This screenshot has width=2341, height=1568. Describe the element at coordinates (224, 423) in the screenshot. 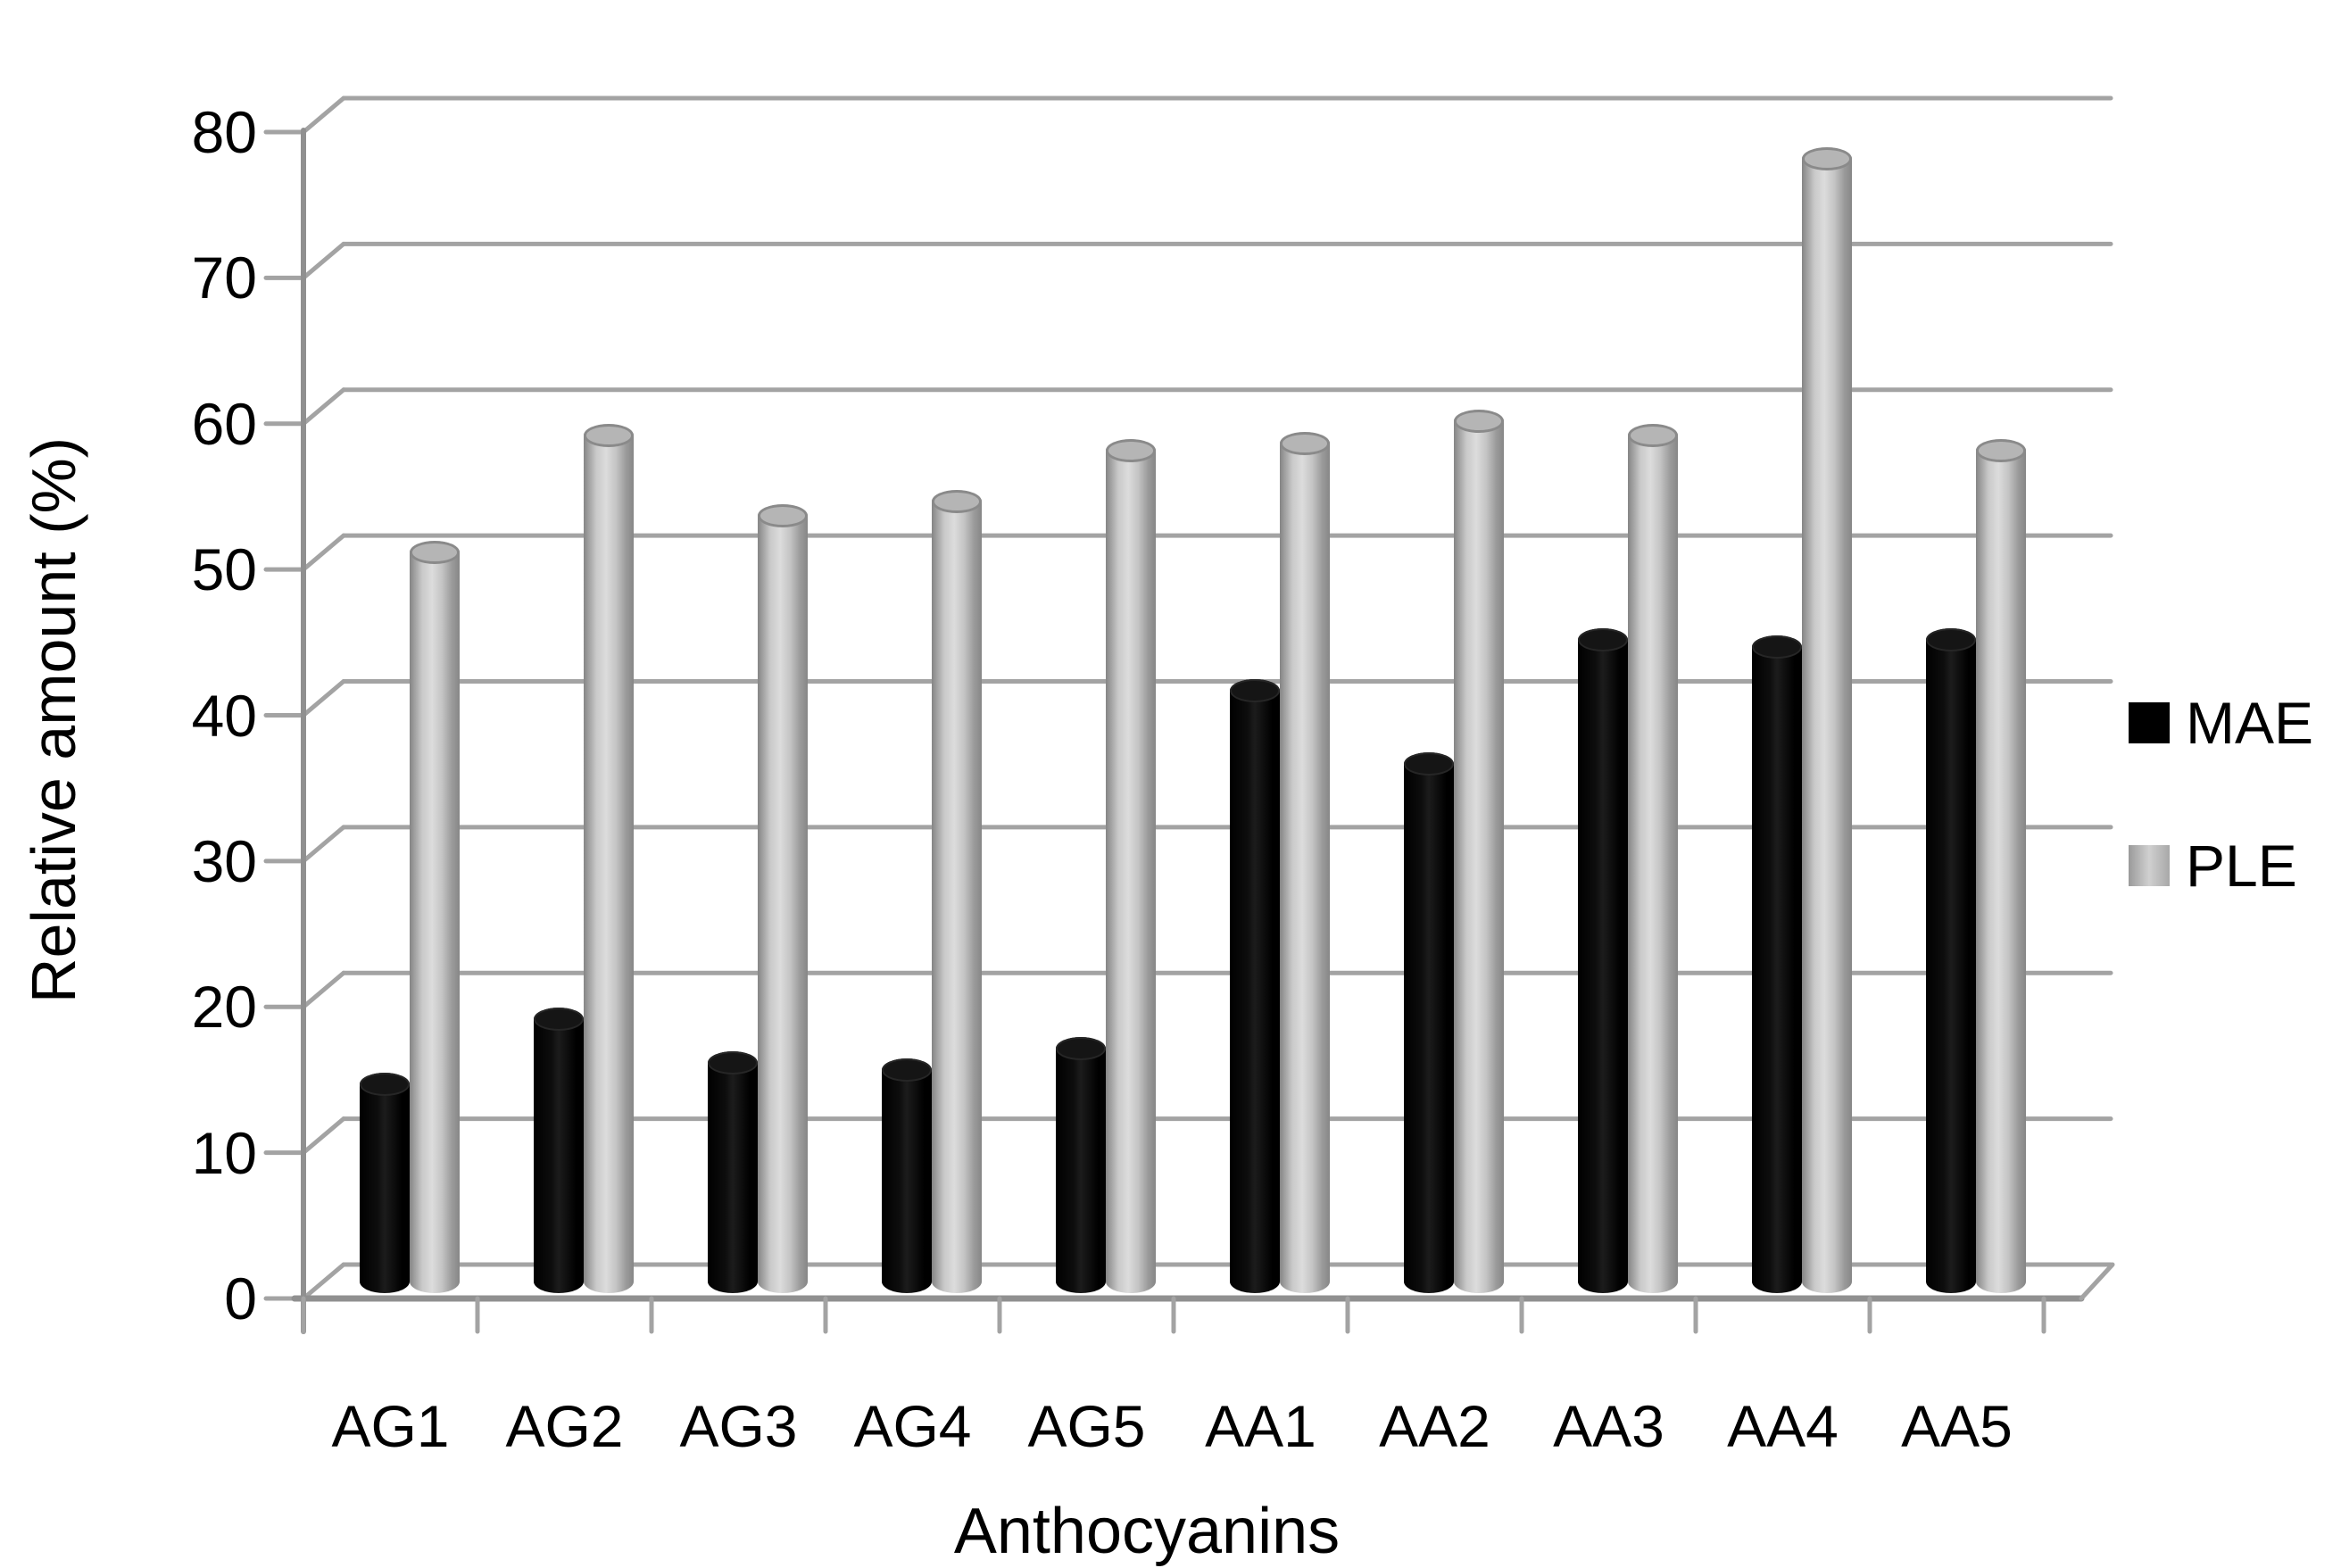

I see `y-tick-label-60: 60` at that location.